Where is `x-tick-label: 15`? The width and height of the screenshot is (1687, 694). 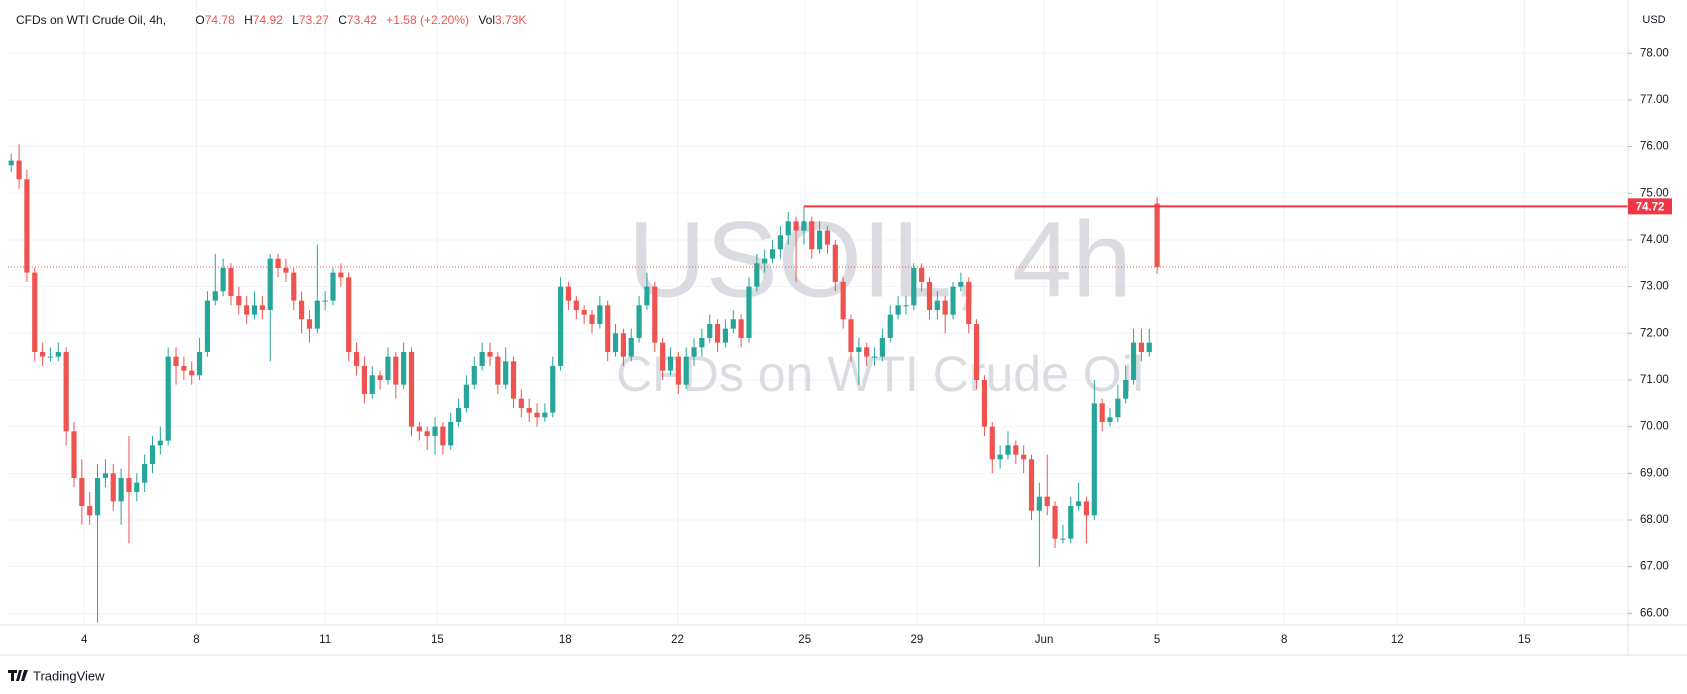 x-tick-label: 15 is located at coordinates (437, 640).